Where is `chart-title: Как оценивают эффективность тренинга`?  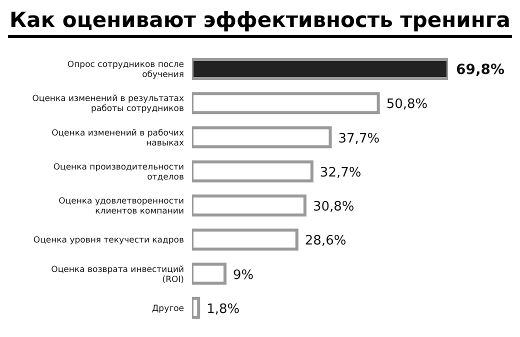
chart-title: Как оценивают эффективность тренинга is located at coordinates (260, 23).